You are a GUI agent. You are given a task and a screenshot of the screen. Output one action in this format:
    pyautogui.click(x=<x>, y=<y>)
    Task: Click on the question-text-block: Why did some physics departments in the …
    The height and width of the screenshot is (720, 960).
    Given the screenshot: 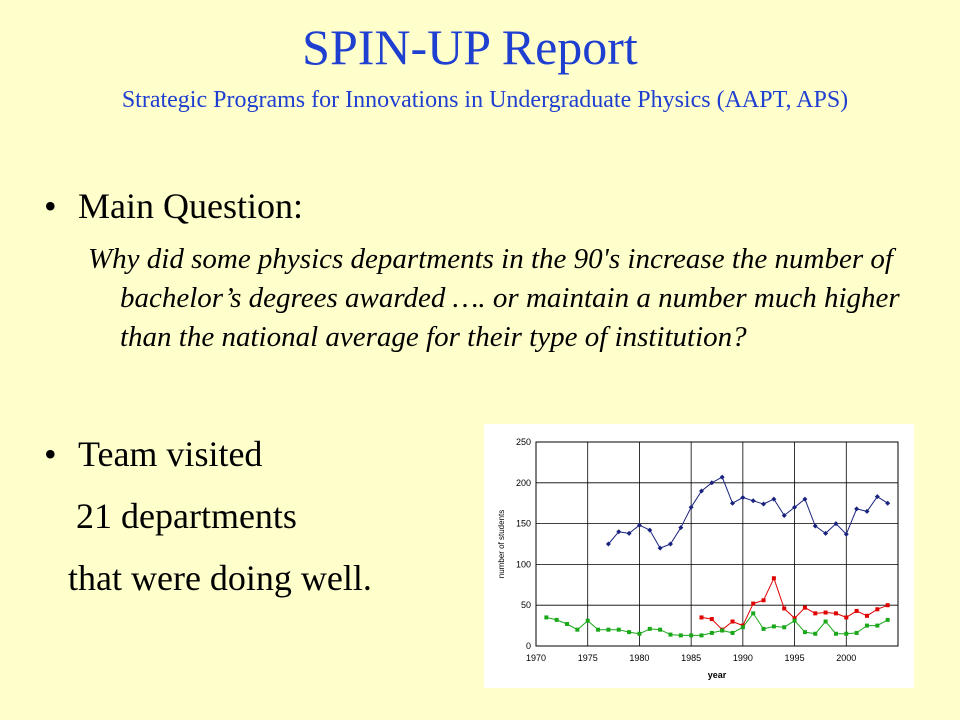 What is the action you would take?
    pyautogui.click(x=508, y=298)
    